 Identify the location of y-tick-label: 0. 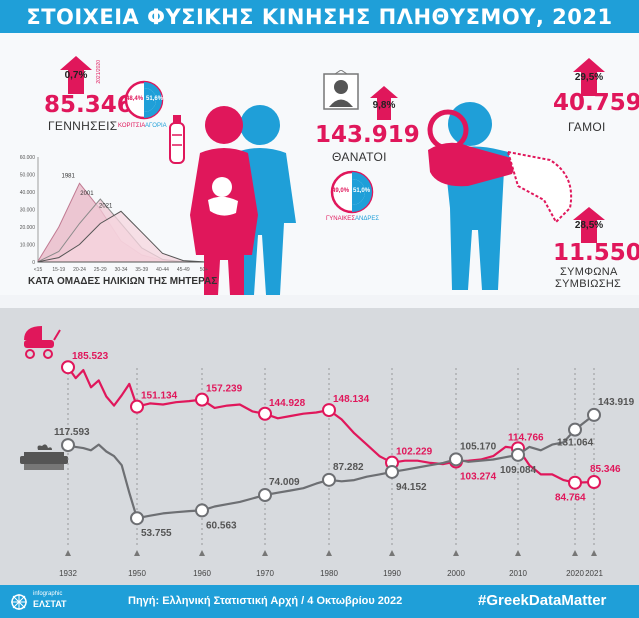
(33, 263).